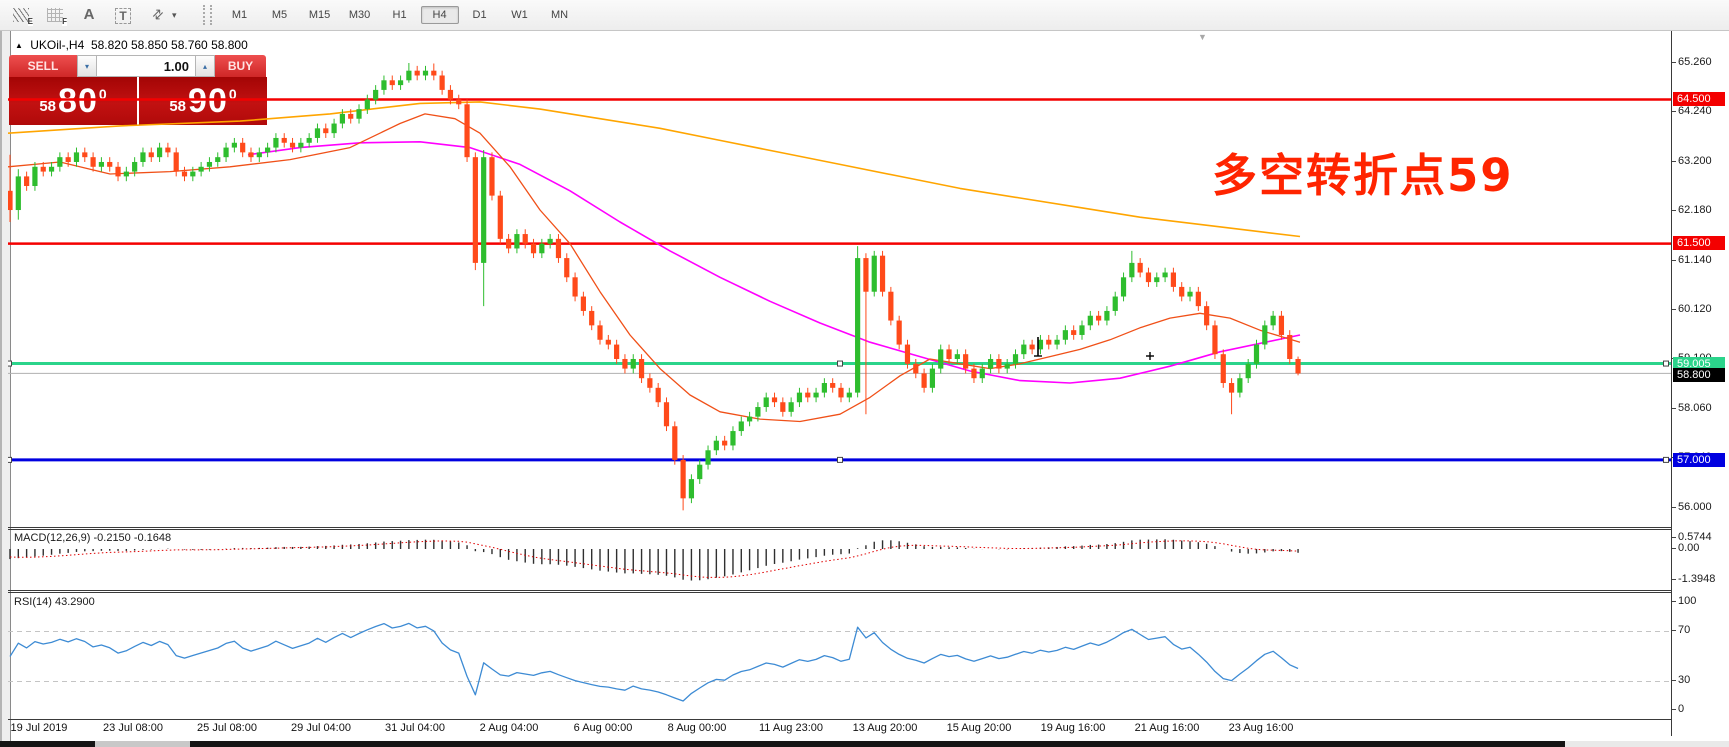 Image resolution: width=1729 pixels, height=747 pixels. What do you see at coordinates (479, 15) in the screenshot?
I see `timeframe-button-D1: D1` at bounding box center [479, 15].